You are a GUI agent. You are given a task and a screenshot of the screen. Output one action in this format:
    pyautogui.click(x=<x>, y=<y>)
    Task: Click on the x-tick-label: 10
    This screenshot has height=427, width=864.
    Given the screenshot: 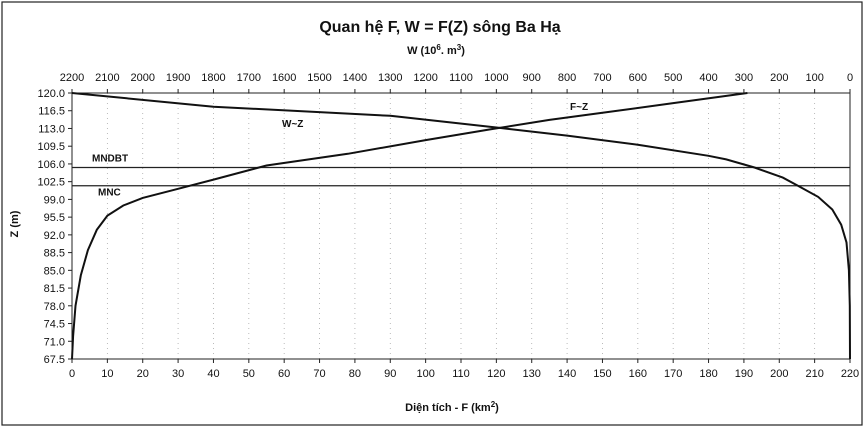 What is the action you would take?
    pyautogui.click(x=107, y=374)
    